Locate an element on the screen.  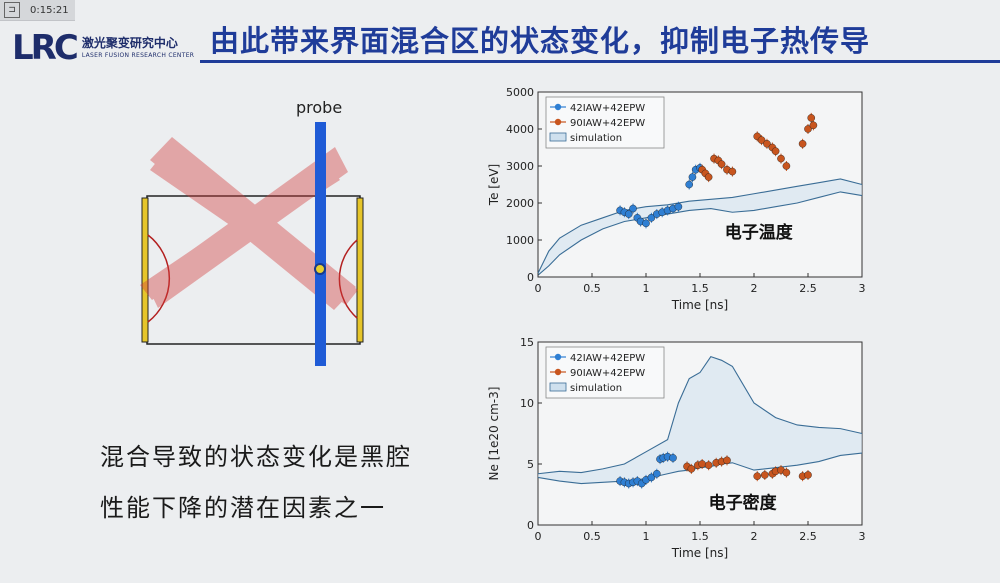
y-tick-label: 1000 is located at coordinates (520, 240).